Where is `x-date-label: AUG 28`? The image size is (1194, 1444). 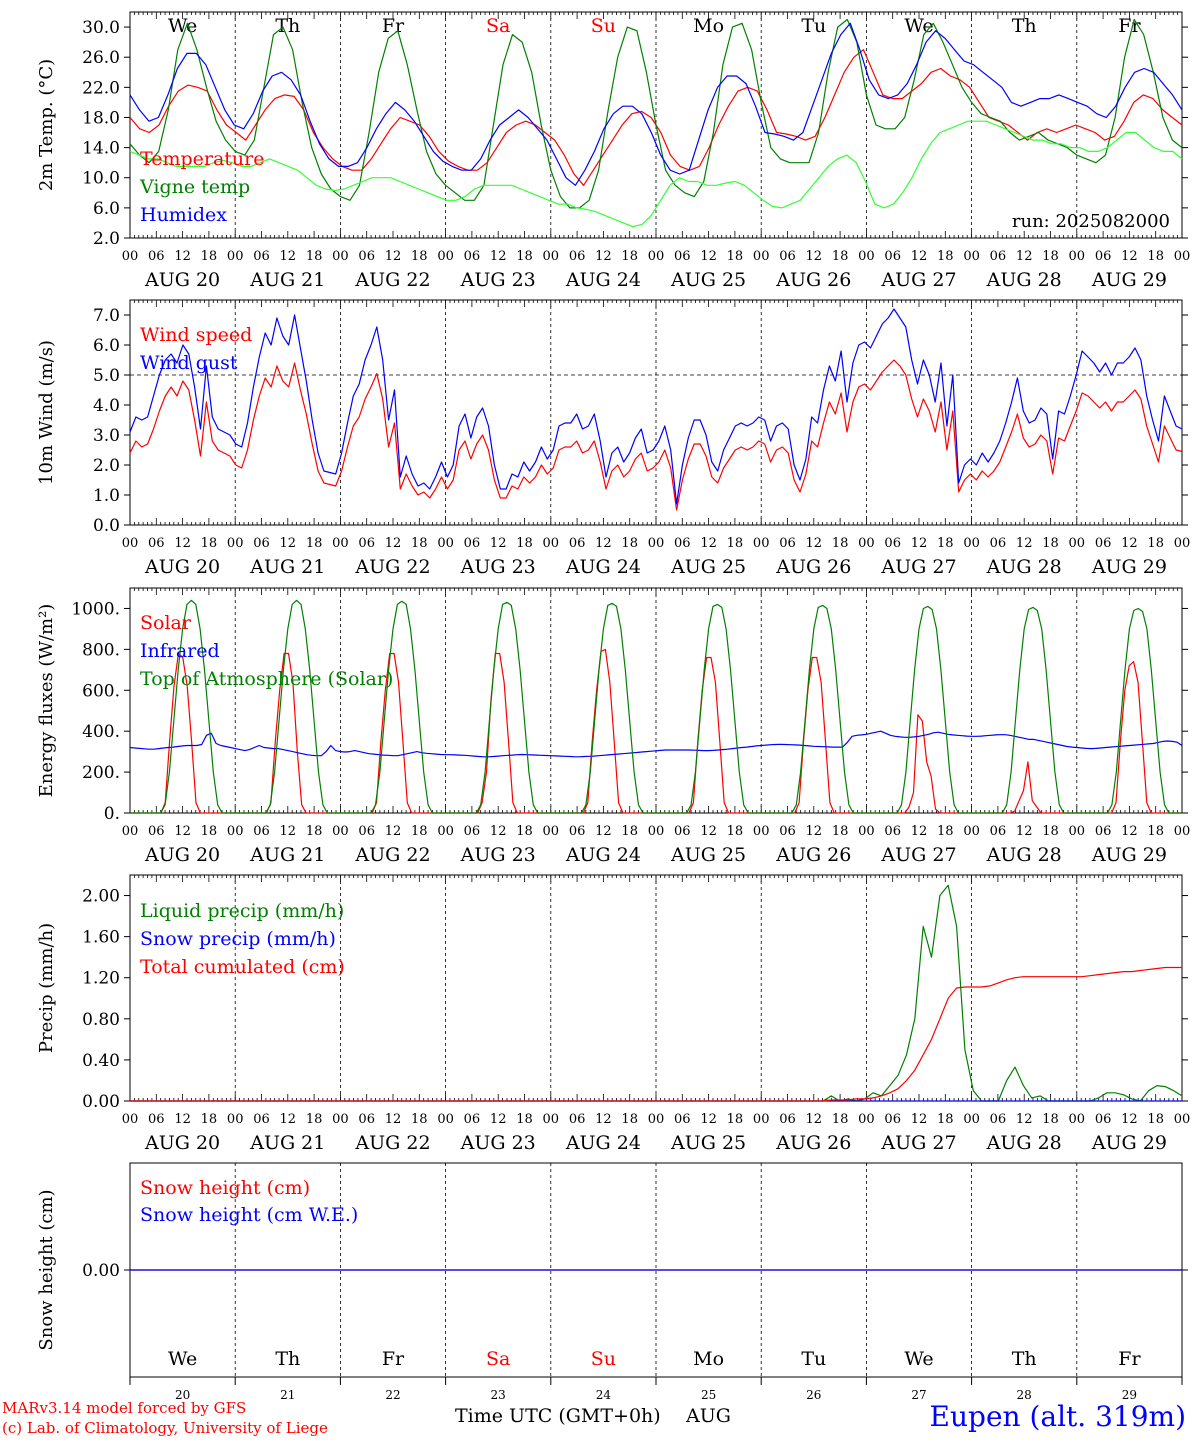
x-date-label: AUG 28 is located at coordinates (1024, 1143).